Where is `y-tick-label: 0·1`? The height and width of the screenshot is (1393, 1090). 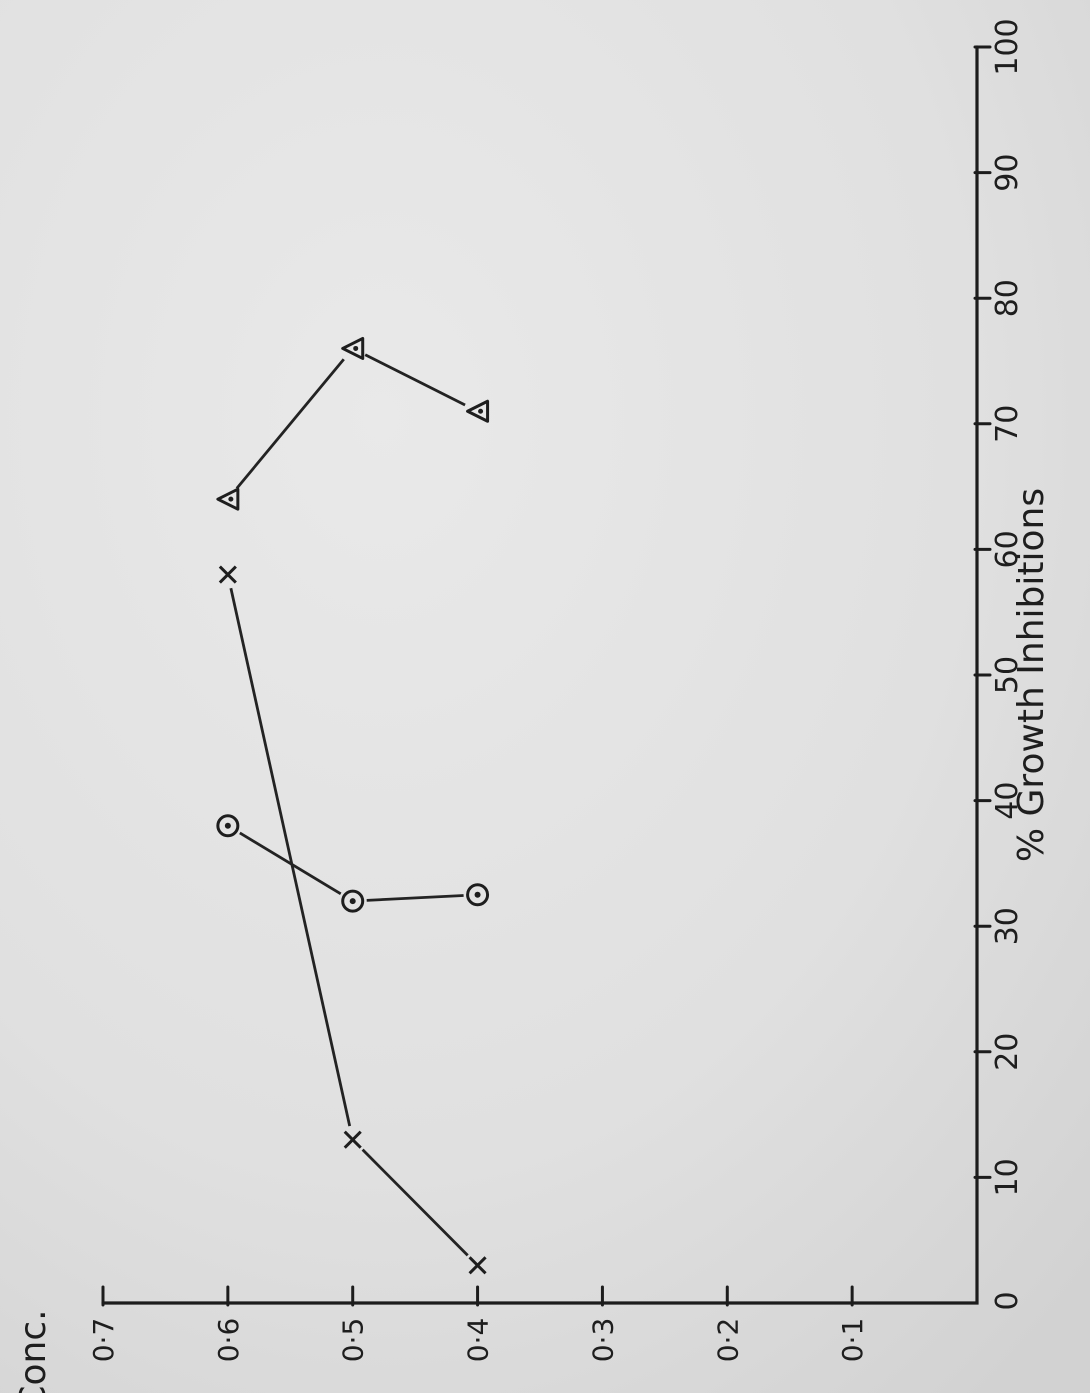 y-tick-label: 0·1 is located at coordinates (852, 1340).